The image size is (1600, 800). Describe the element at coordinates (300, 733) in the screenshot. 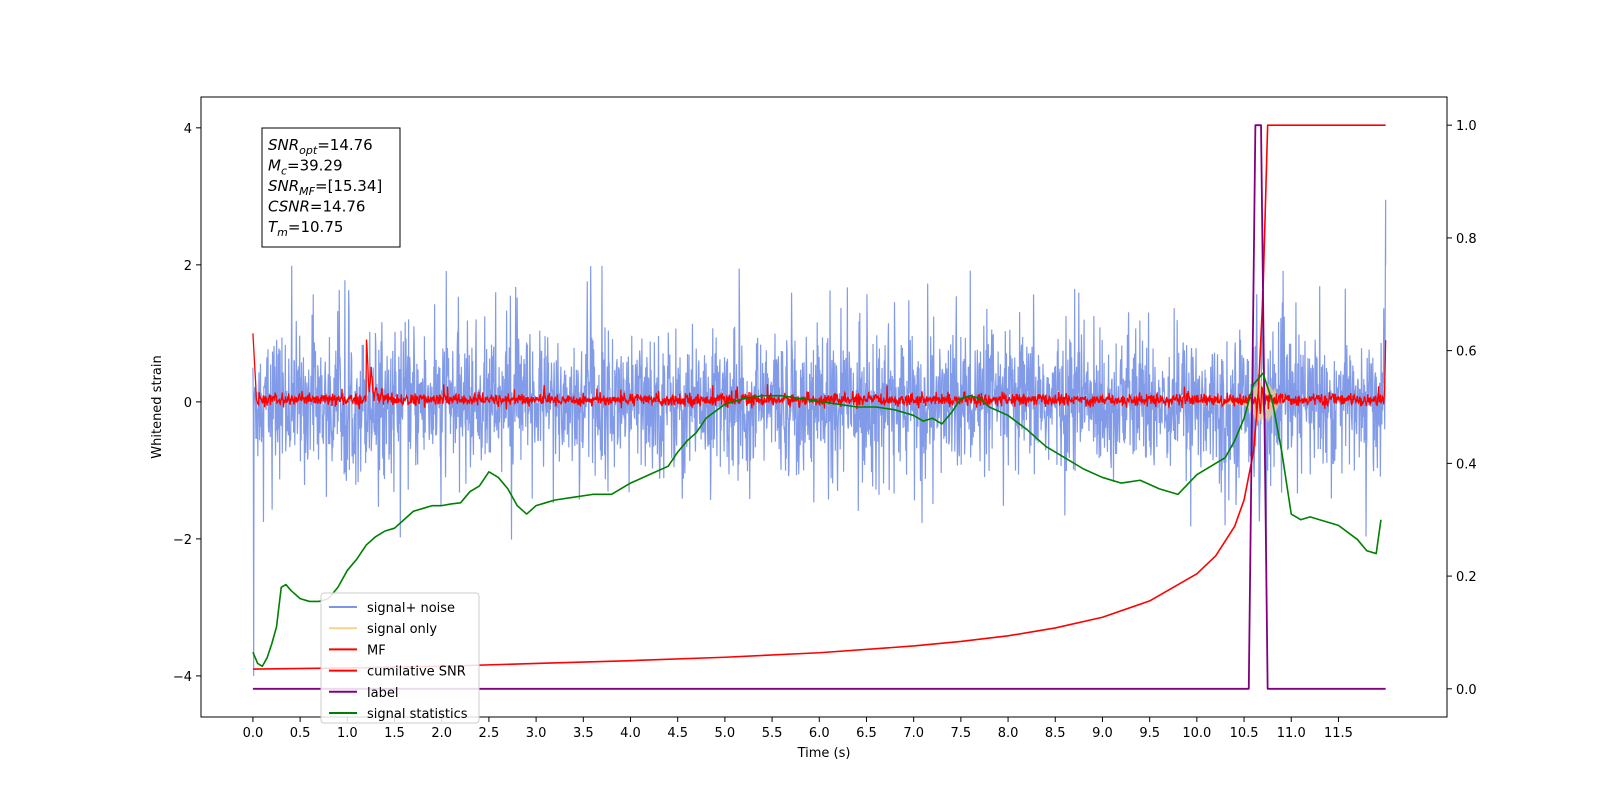

I see `x-tick-label: 0.5` at that location.